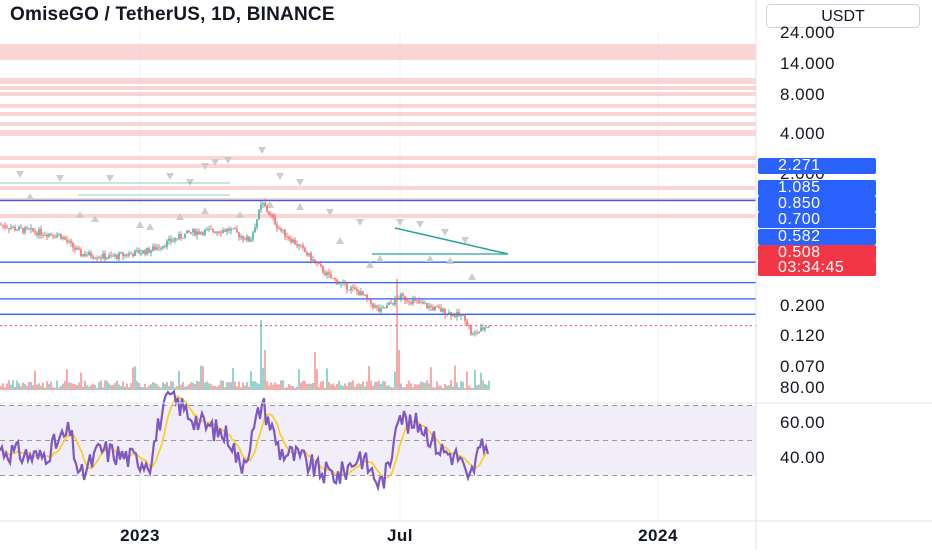  I want to click on price-tick-label: 8.000, so click(803, 94).